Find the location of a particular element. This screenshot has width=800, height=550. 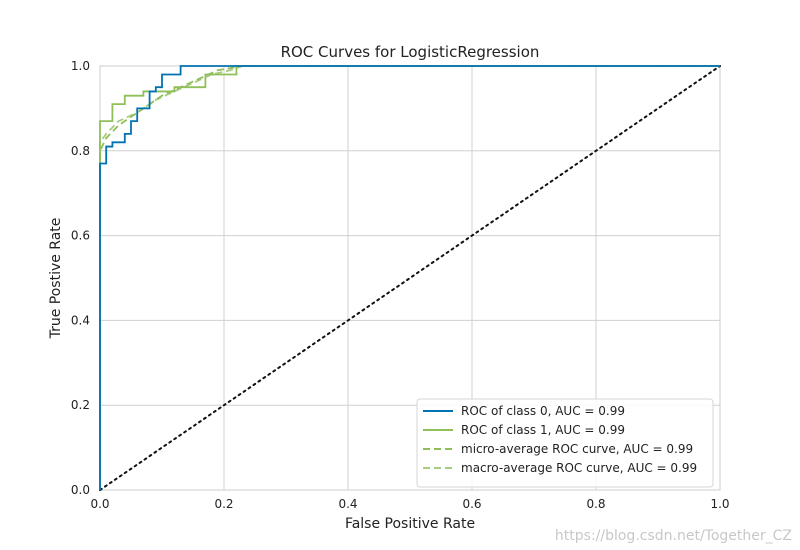

watermark: https://blog.csdn.net/Together_CZ is located at coordinates (673, 536).